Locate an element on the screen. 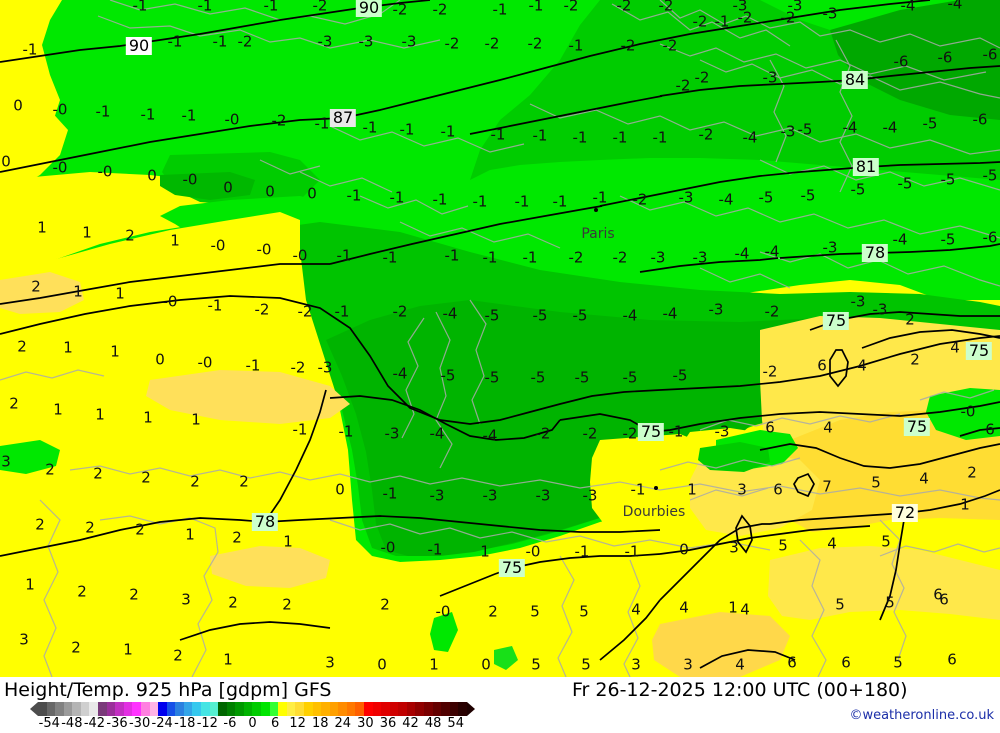  color-scale-tick-label: 54 is located at coordinates (455, 723).